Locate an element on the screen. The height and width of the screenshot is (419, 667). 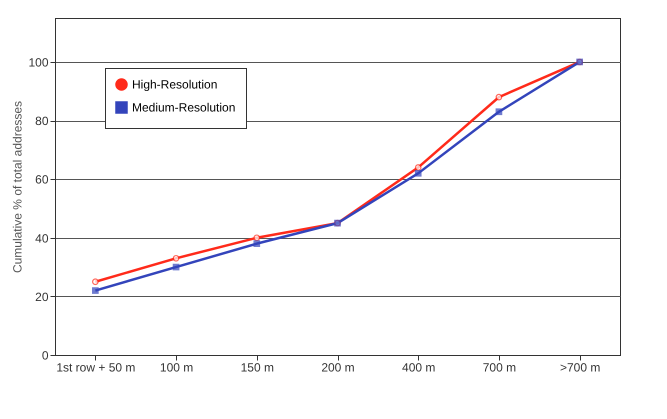
y-tick-label: 60 is located at coordinates (42, 179).